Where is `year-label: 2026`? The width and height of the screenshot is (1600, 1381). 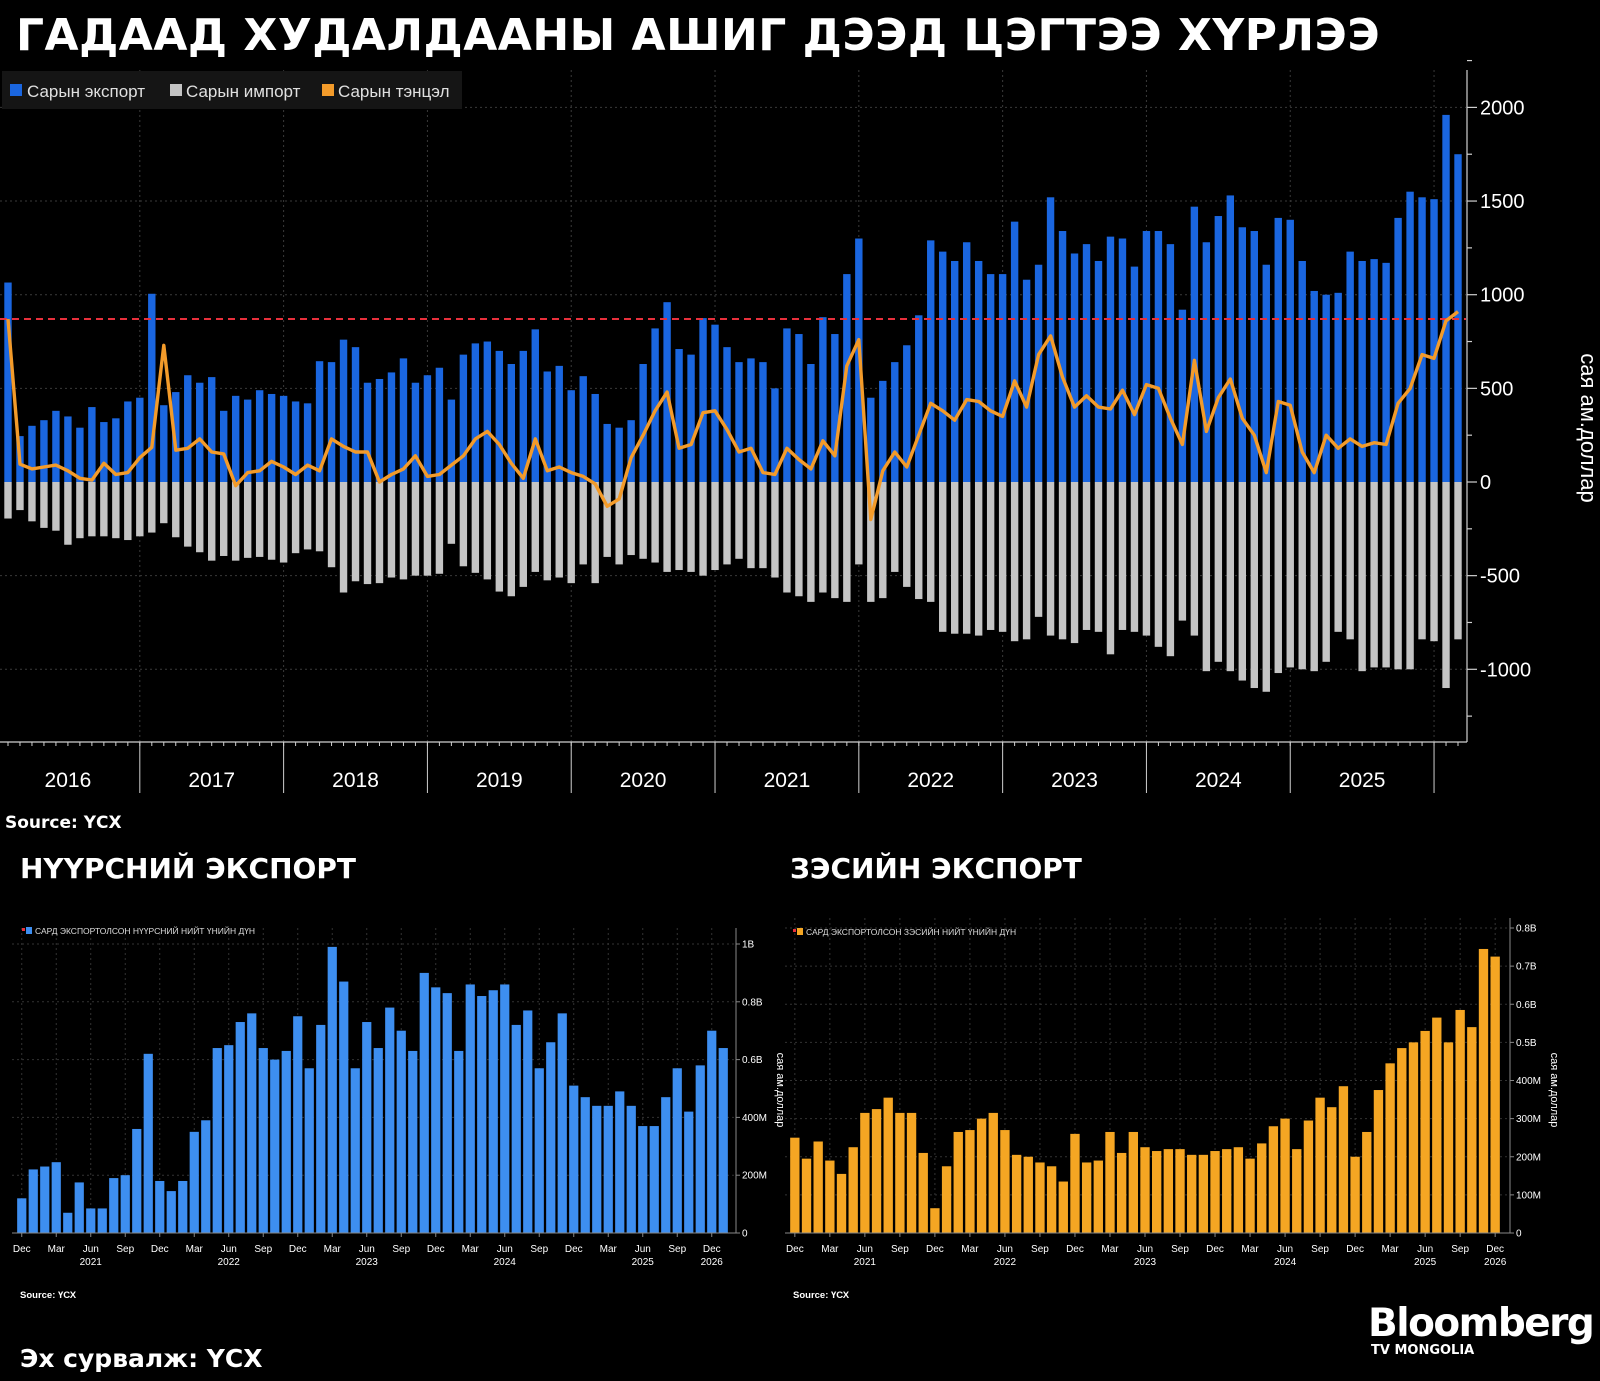 year-label: 2026 is located at coordinates (712, 1262).